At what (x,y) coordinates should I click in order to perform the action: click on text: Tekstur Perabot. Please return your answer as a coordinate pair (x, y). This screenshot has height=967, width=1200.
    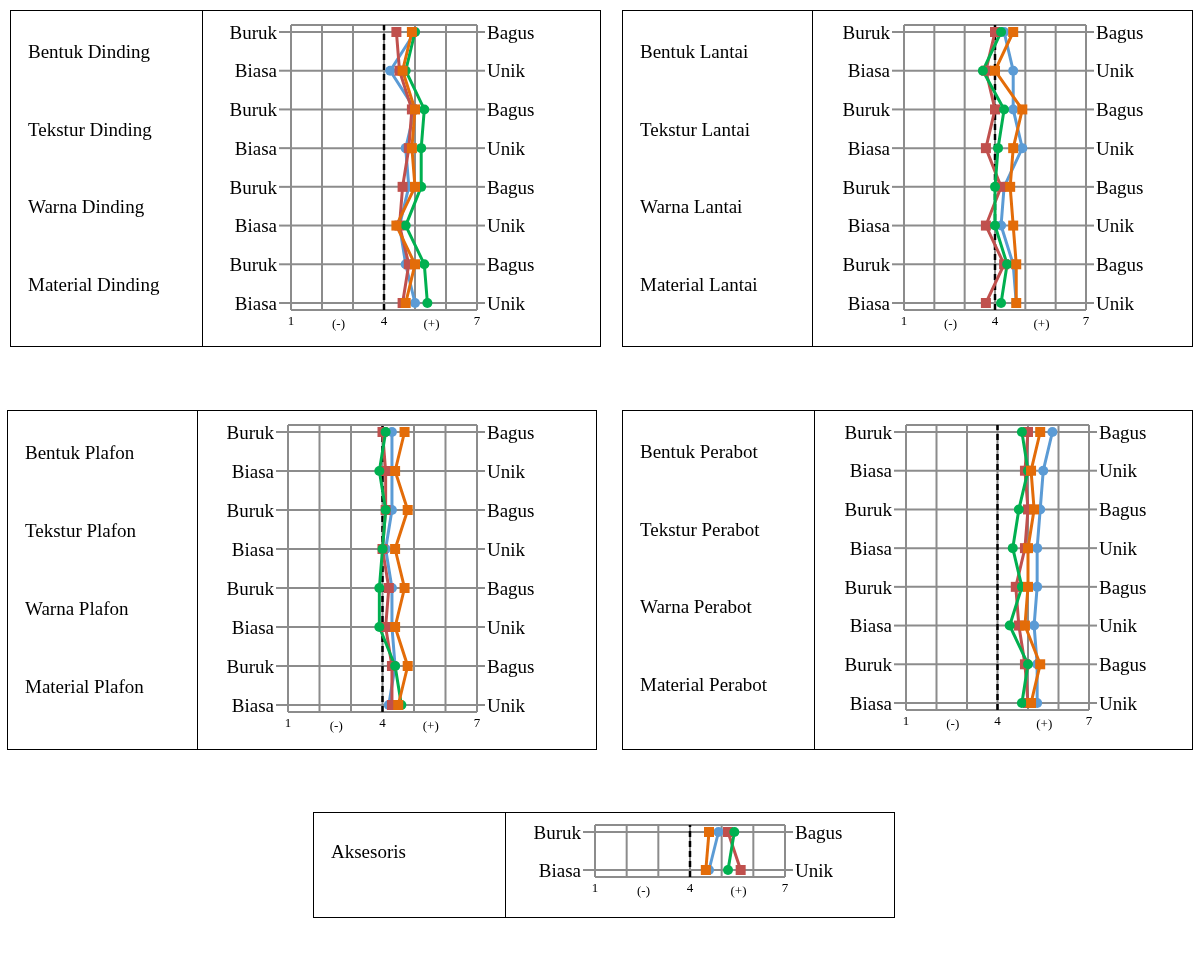
    Looking at the image, I should click on (700, 529).